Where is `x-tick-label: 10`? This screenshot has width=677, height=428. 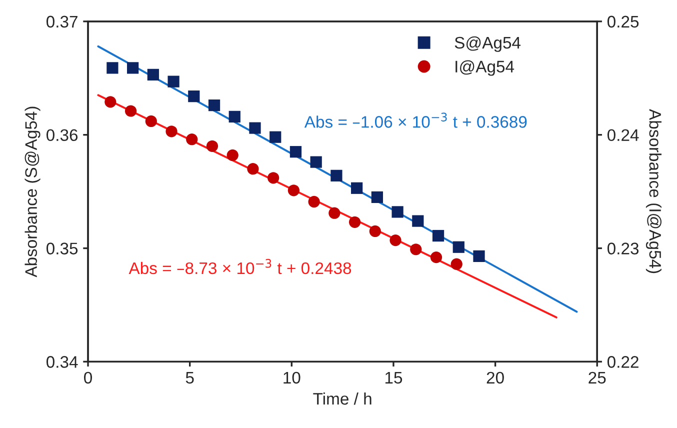
x-tick-label: 10 is located at coordinates (292, 378).